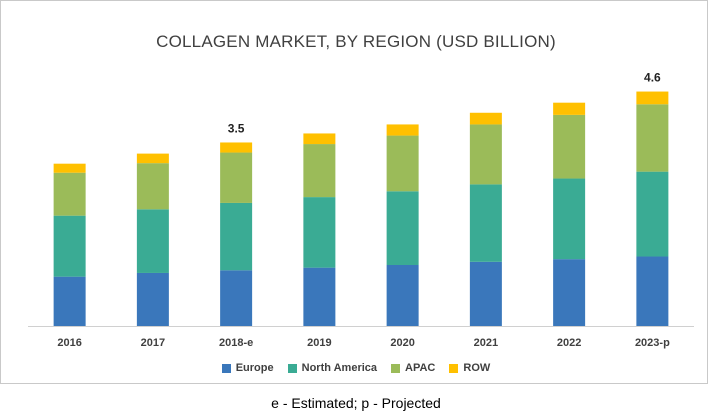 Image resolution: width=712 pixels, height=419 pixels. What do you see at coordinates (69, 301) in the screenshot?
I see `bar-segment-europe-2016` at bounding box center [69, 301].